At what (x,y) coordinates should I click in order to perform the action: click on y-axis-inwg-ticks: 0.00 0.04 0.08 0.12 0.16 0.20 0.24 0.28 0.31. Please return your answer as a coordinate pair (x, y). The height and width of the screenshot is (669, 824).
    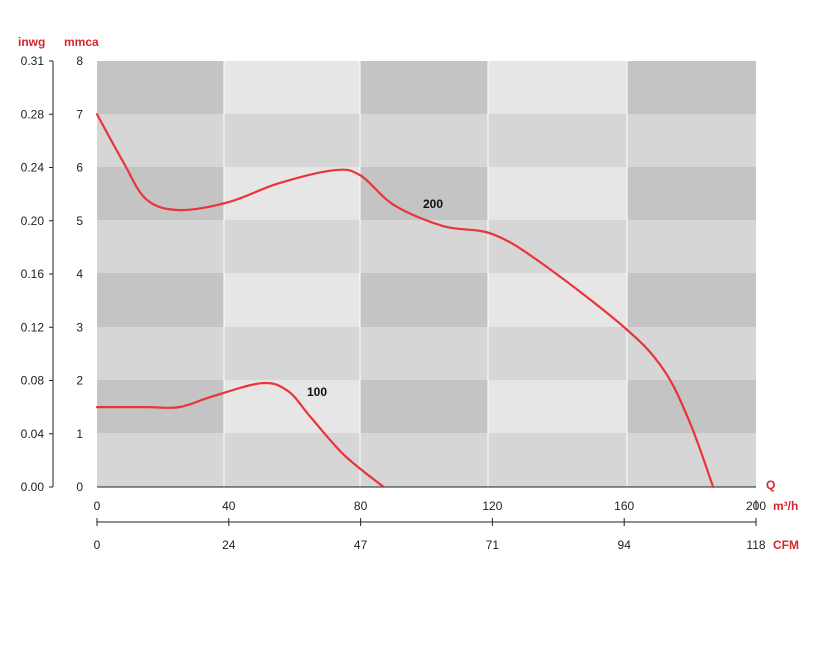
    Looking at the image, I should click on (37, 274).